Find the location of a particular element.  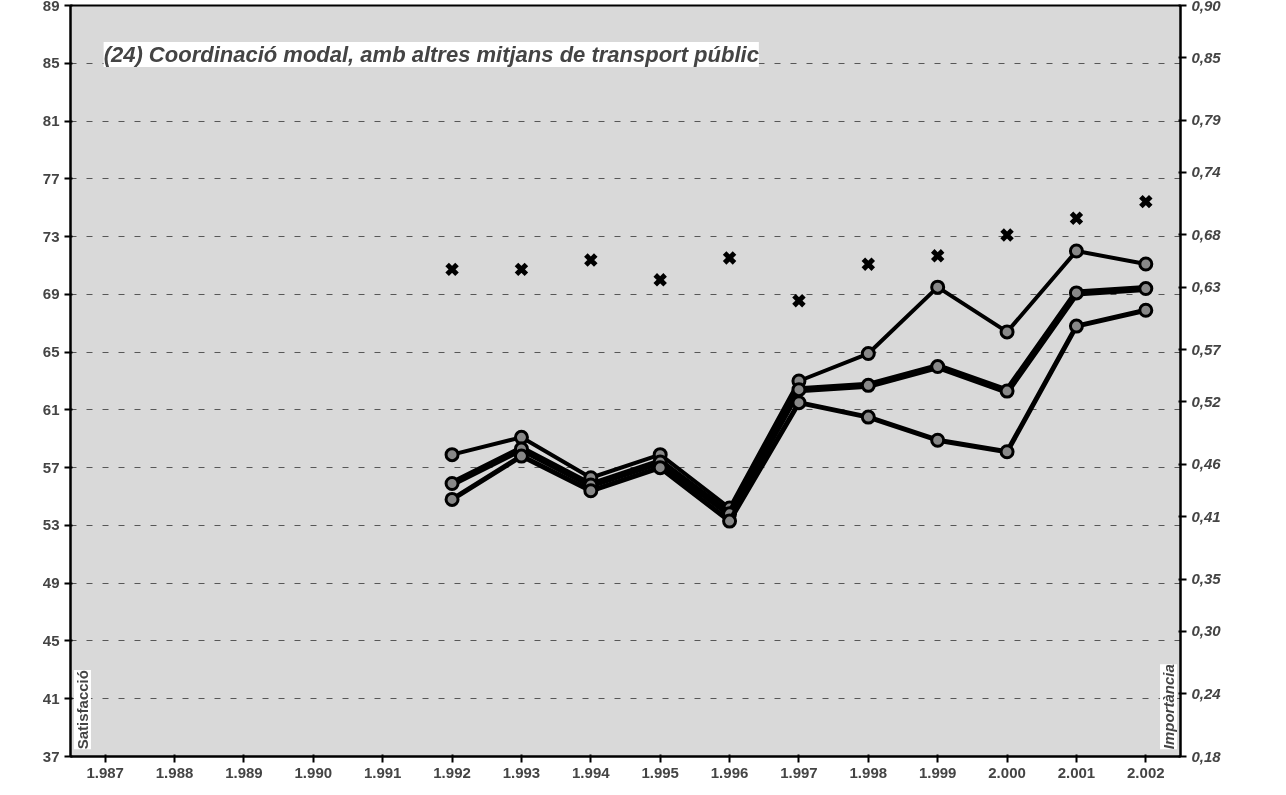

y-tick-label: 37 is located at coordinates (51, 756).